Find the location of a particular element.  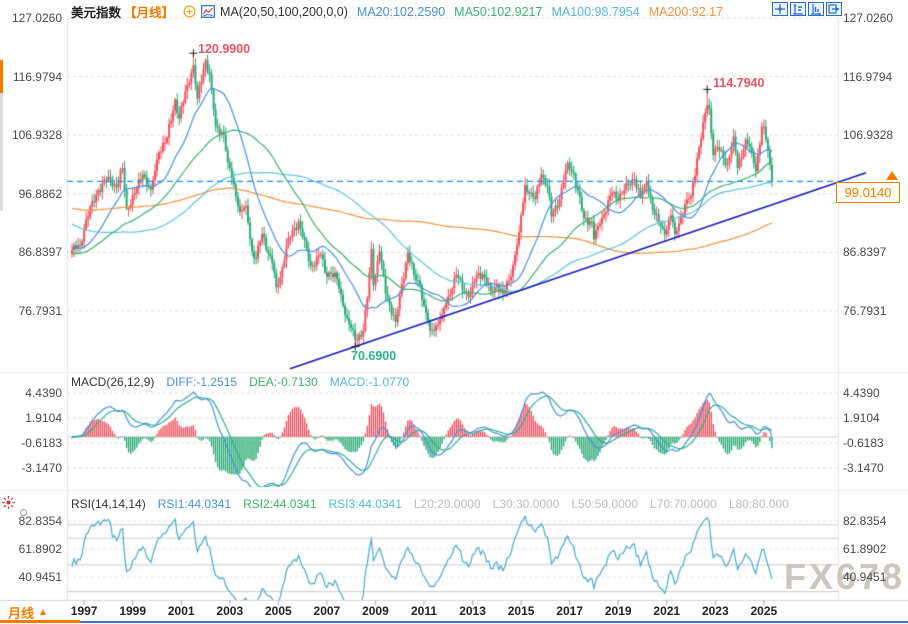

x-axis-year-label: 1999 is located at coordinates (133, 611).